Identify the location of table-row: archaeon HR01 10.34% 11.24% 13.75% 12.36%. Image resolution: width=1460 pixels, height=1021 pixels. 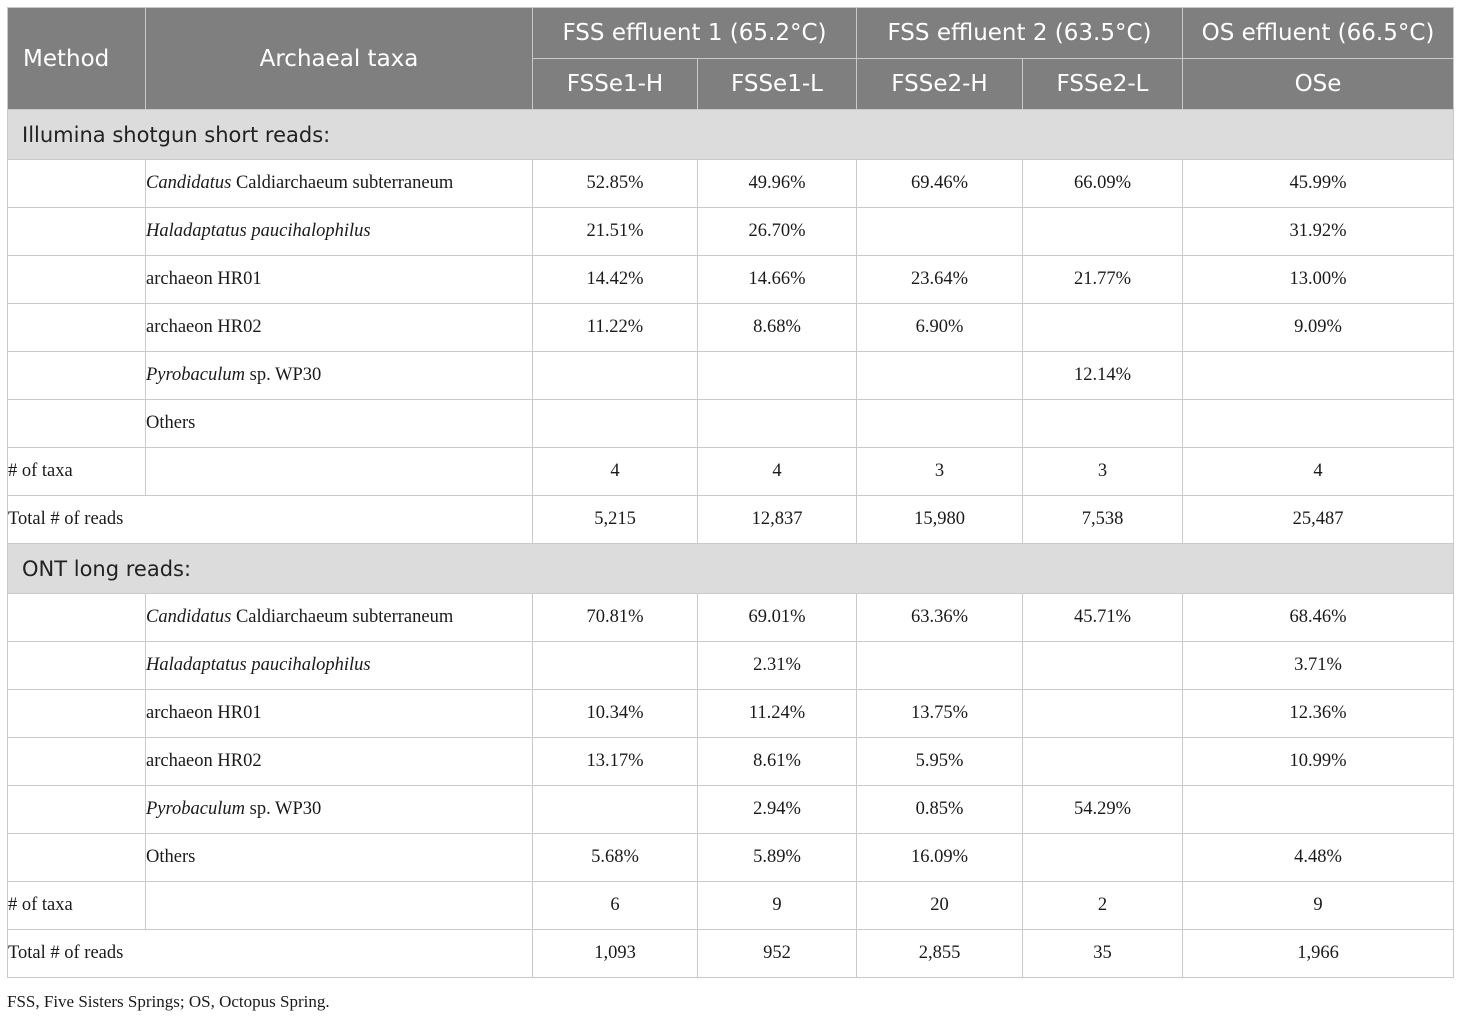
(730, 713).